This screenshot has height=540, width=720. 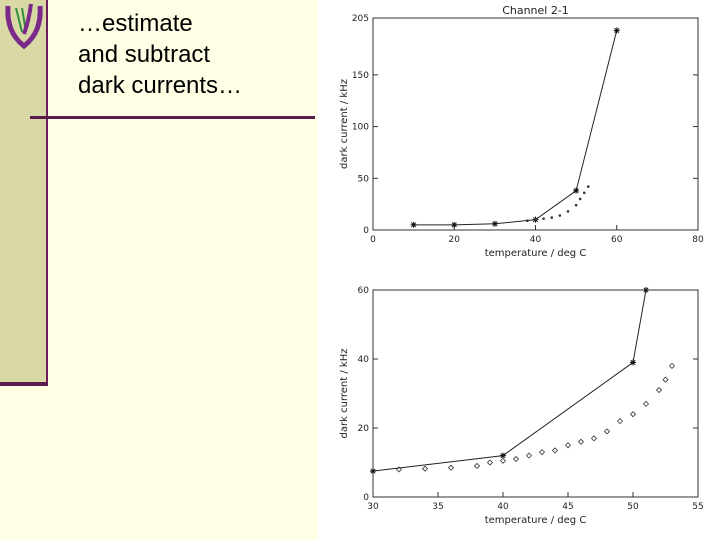 What do you see at coordinates (698, 240) in the screenshot?
I see `x-tick-label: 80` at bounding box center [698, 240].